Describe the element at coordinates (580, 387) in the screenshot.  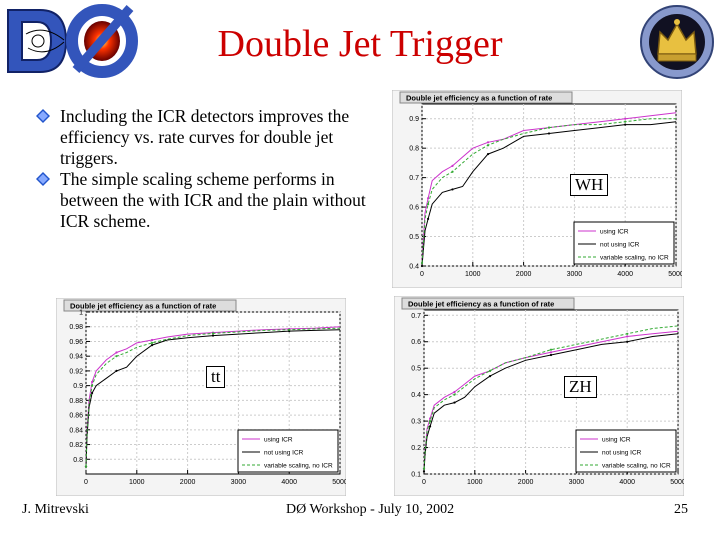
I see `chart-tag: ZH` at that location.